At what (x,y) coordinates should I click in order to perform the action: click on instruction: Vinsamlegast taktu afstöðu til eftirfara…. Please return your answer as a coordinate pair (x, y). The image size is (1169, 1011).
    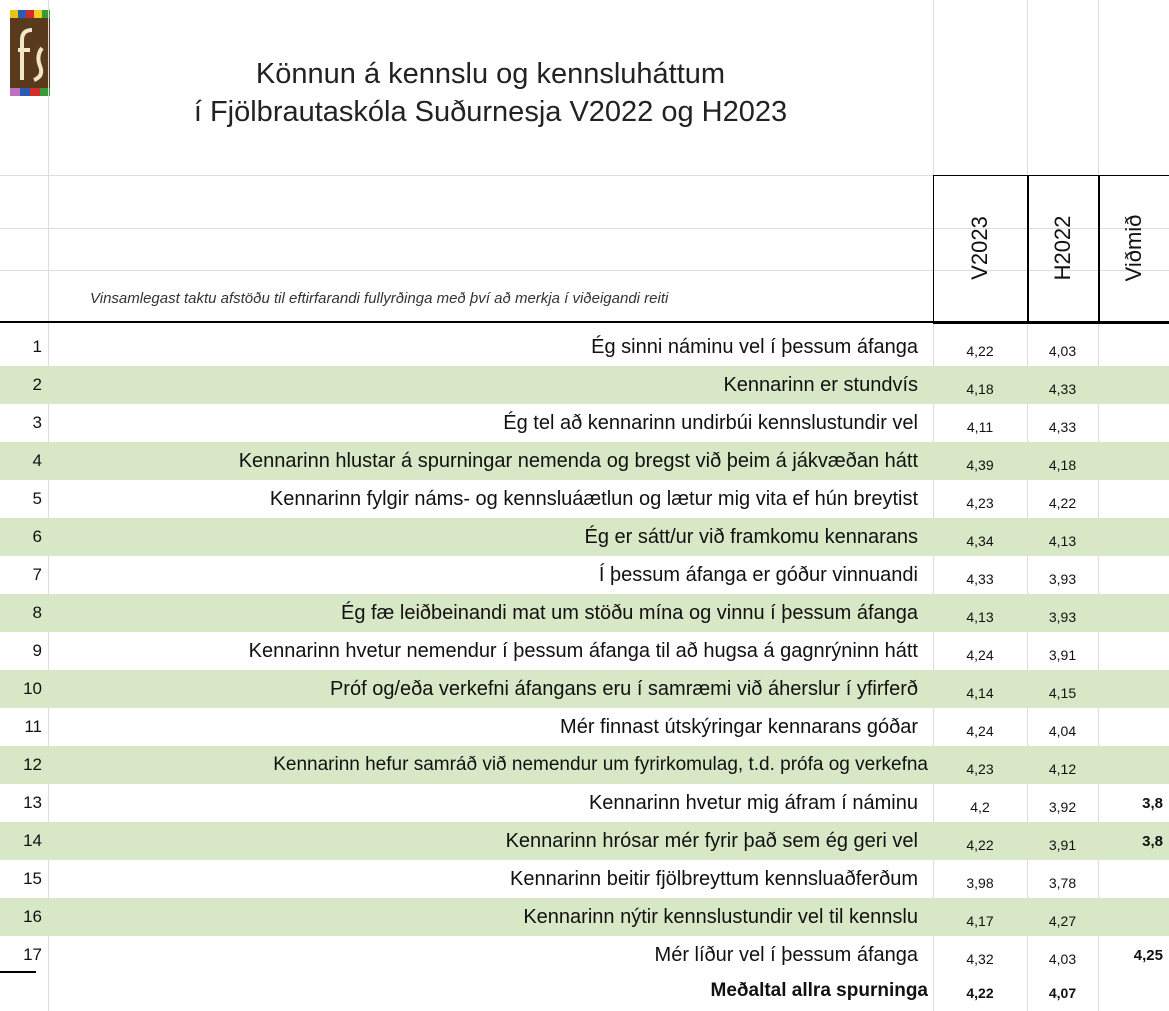
    Looking at the image, I should click on (379, 298).